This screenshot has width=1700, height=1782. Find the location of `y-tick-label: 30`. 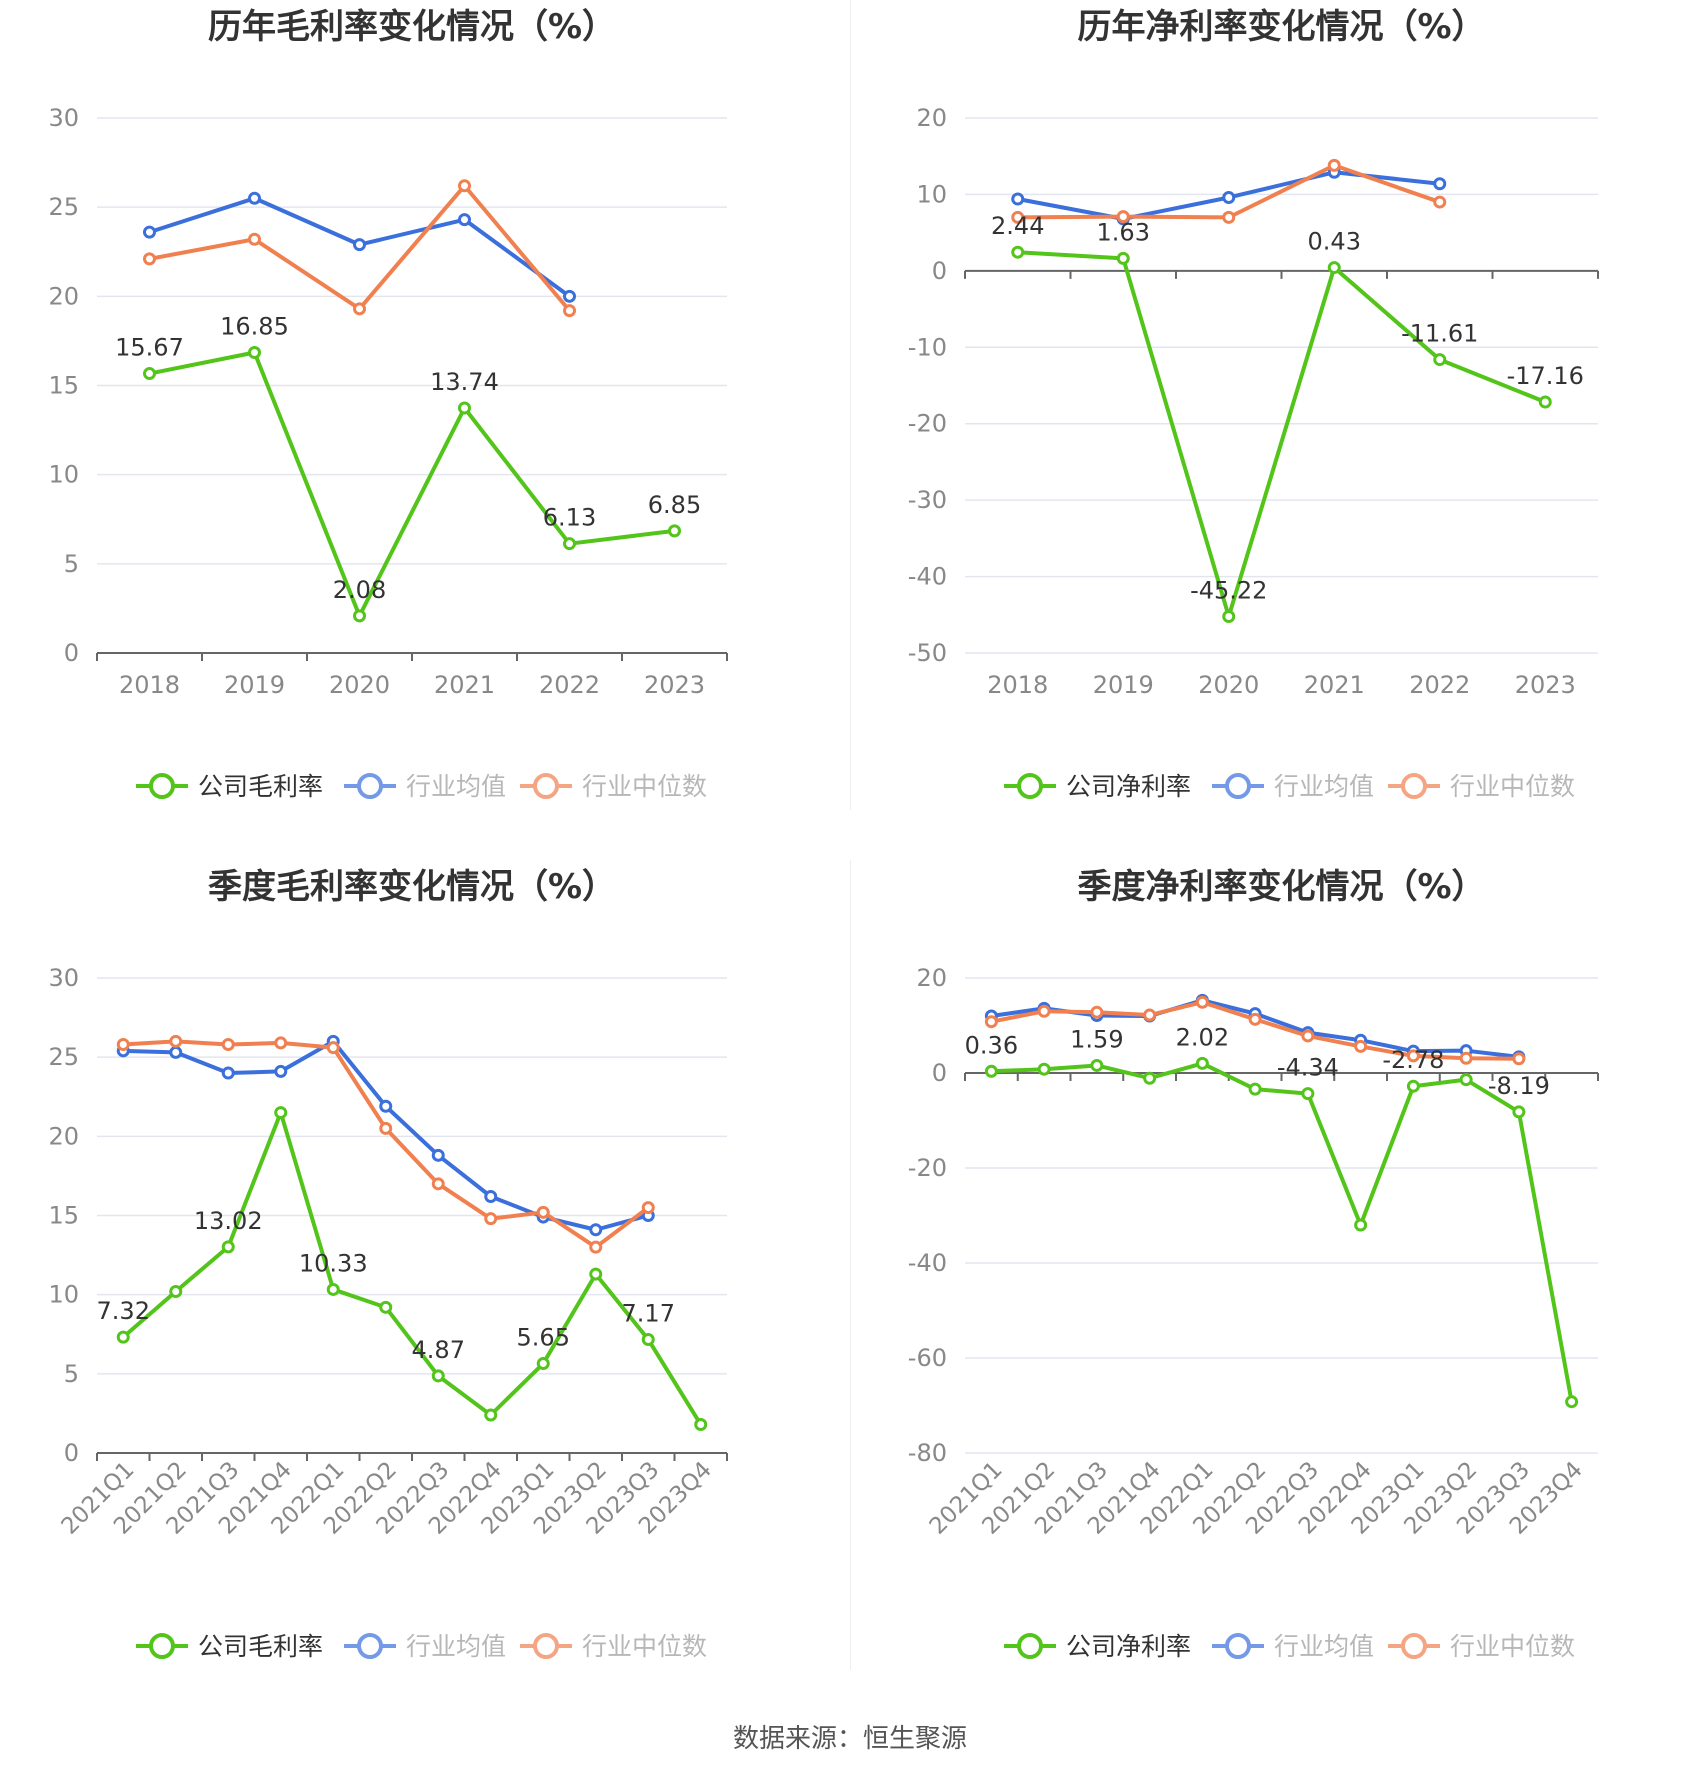

y-tick-label: 30 is located at coordinates (63, 118).